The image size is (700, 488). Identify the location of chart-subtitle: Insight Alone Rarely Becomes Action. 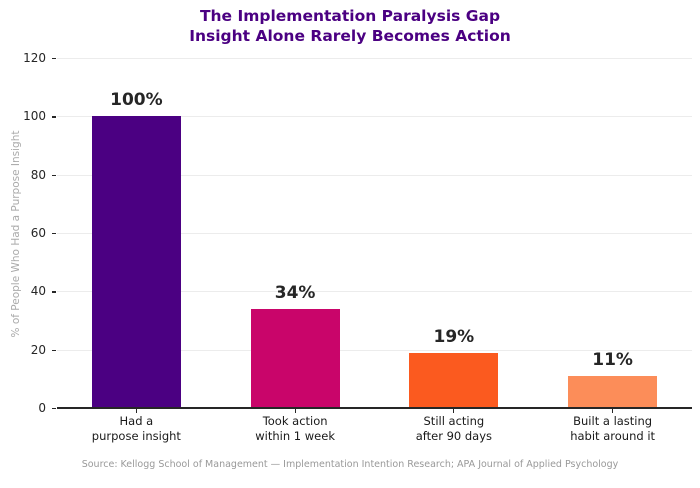
(350, 35).